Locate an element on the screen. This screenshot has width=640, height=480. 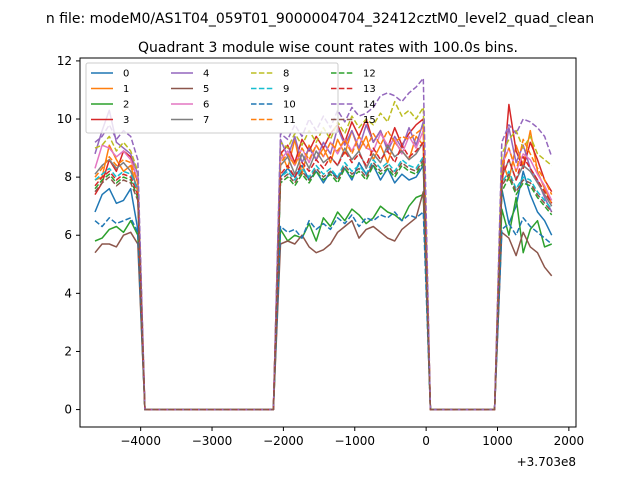
x-tick-label: −3000 is located at coordinates (212, 441).